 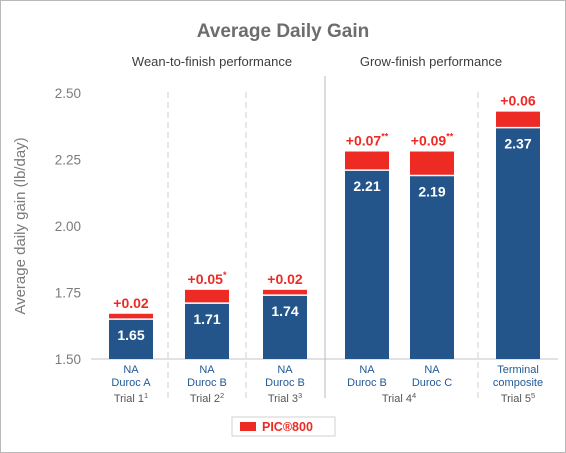 I want to click on trial-label-text: Trial 2, so click(x=205, y=399).